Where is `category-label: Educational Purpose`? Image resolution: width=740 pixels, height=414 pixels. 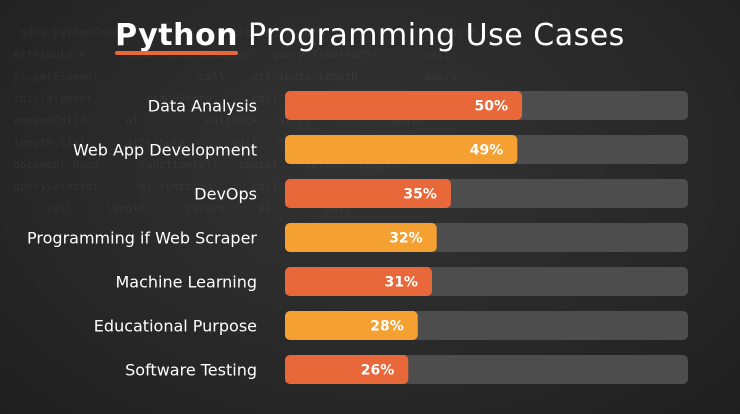 category-label: Educational Purpose is located at coordinates (175, 326).